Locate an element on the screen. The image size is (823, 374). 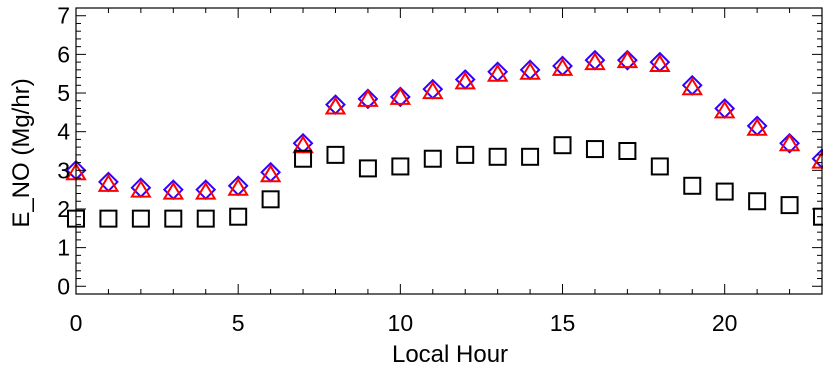
x-tick-label: 5 is located at coordinates (238, 323).